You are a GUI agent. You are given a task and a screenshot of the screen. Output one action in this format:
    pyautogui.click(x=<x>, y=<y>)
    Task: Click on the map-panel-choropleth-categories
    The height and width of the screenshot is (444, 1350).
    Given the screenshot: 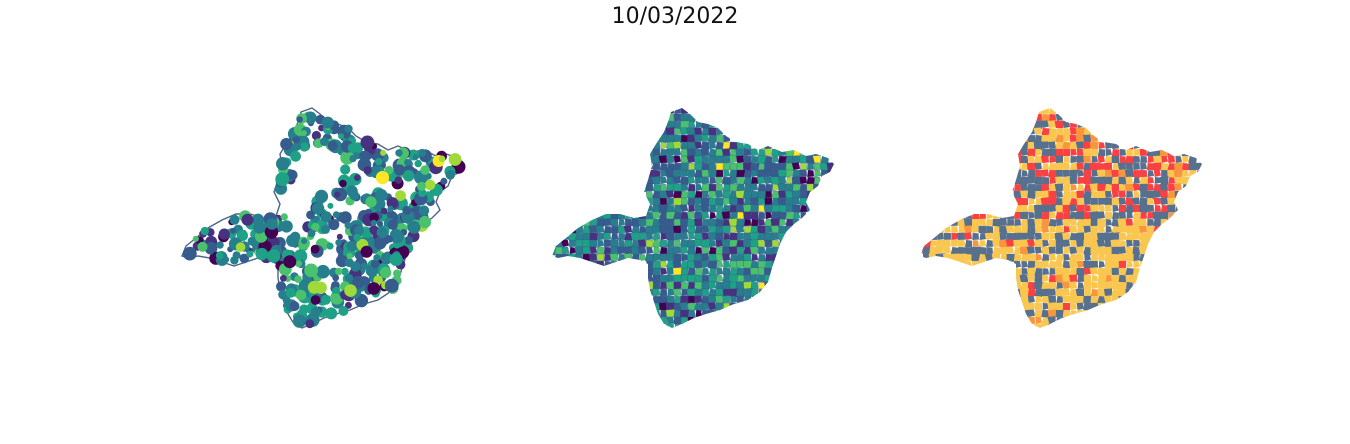 What is the action you would take?
    pyautogui.click(x=1066, y=220)
    